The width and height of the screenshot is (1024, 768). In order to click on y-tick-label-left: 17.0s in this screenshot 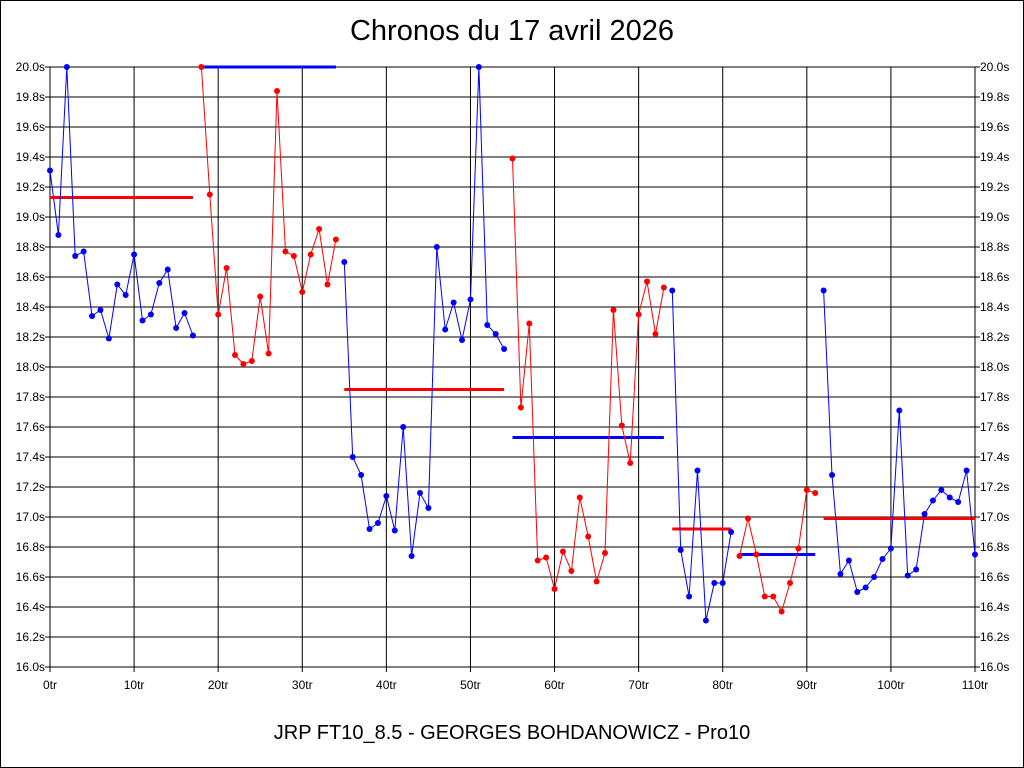, I will do `click(30, 517)`.